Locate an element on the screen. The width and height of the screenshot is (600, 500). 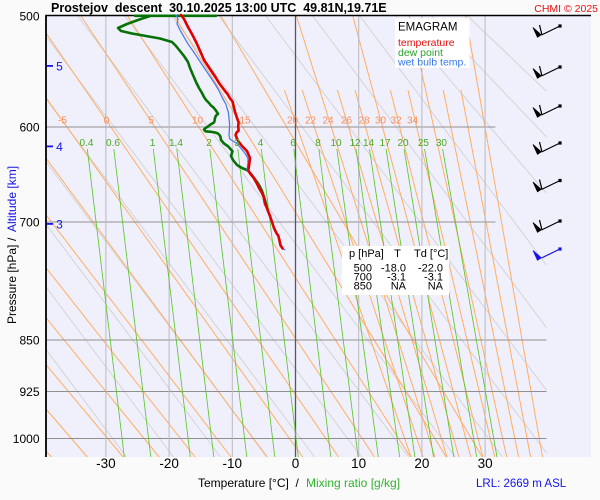
svg-text: 22 is located at coordinates (311, 121).